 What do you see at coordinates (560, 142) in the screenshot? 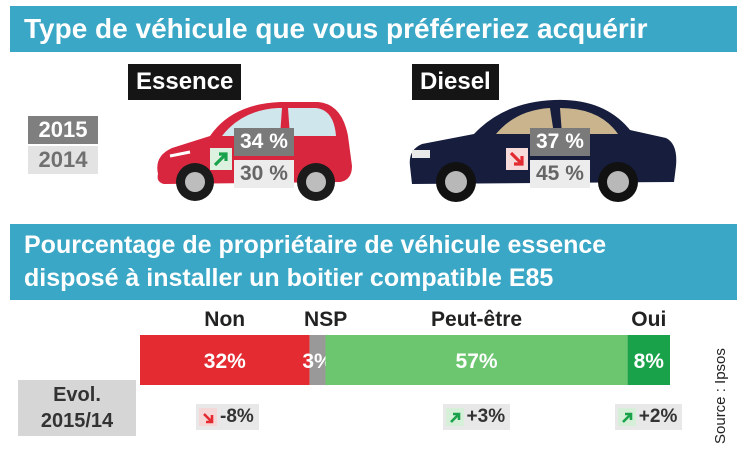
I see `diesel-2015-value: 37 %` at bounding box center [560, 142].